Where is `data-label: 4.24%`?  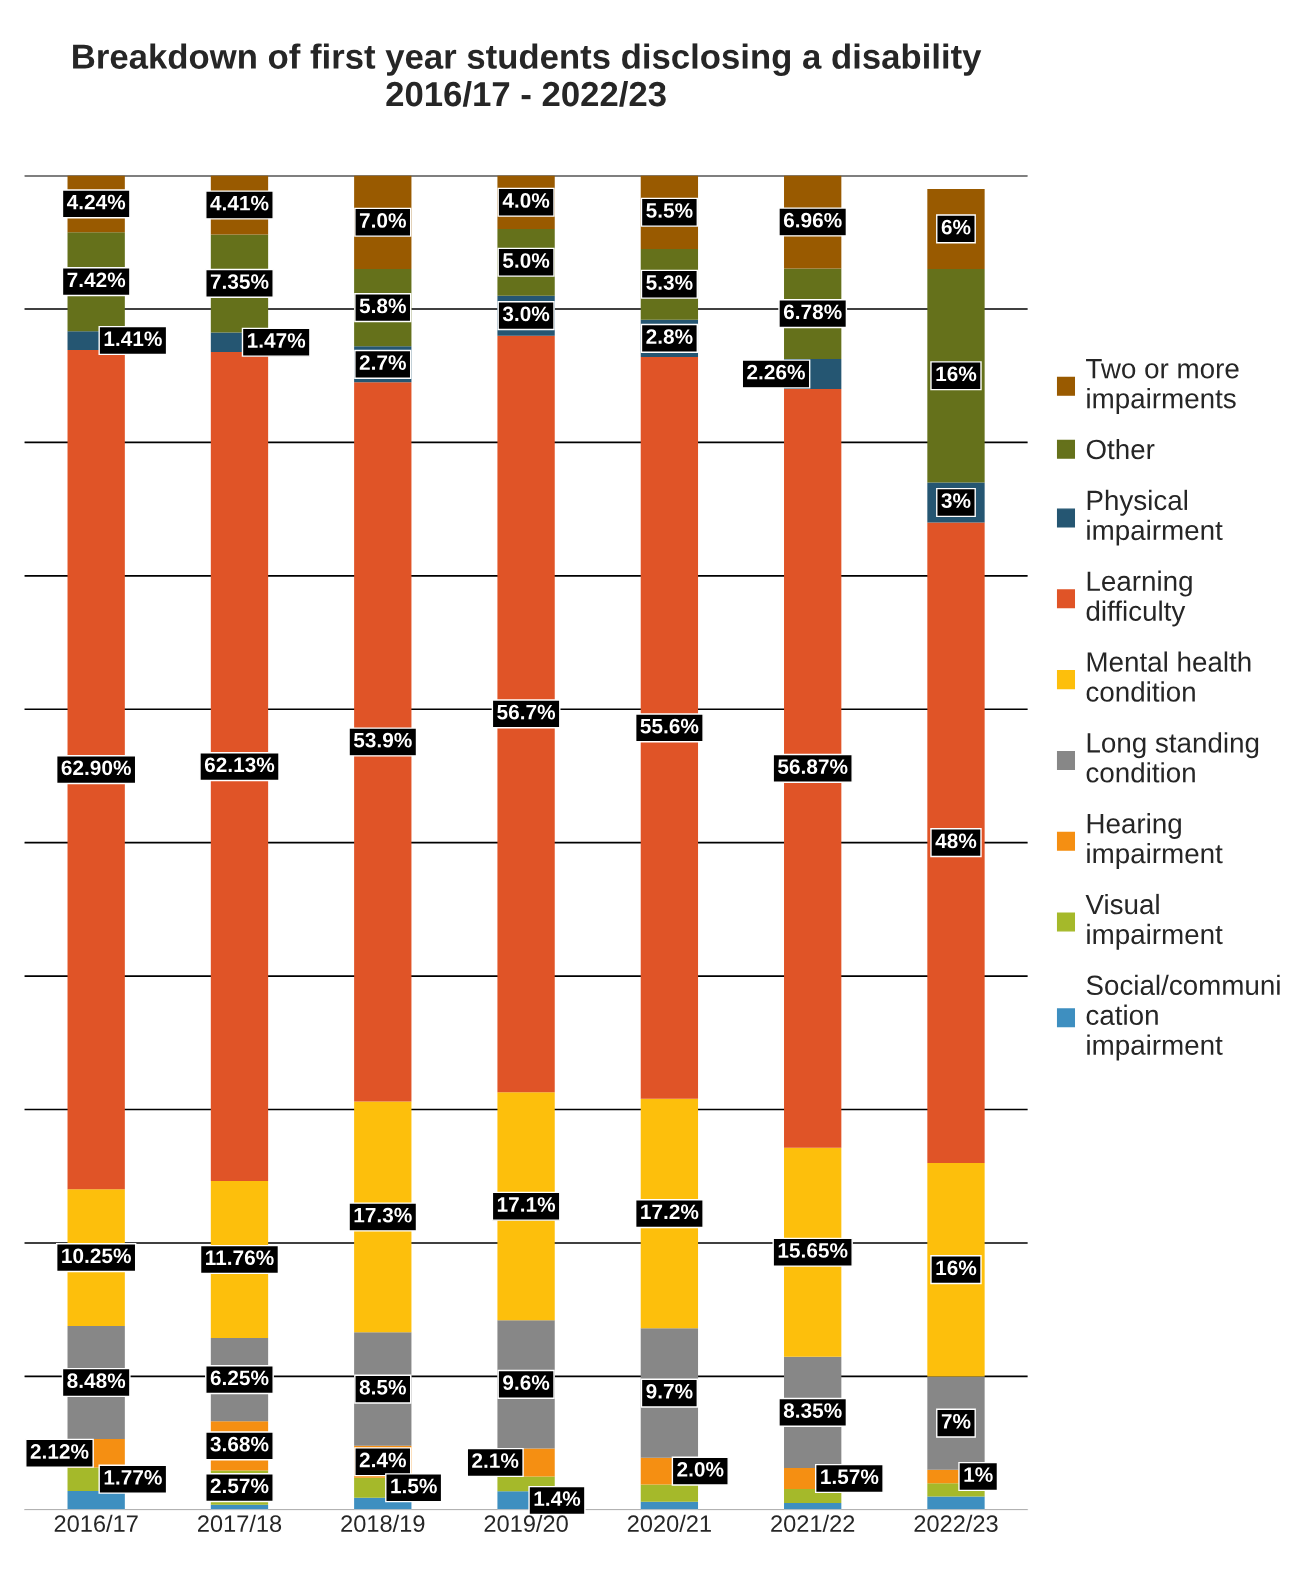 data-label: 4.24% is located at coordinates (96, 202).